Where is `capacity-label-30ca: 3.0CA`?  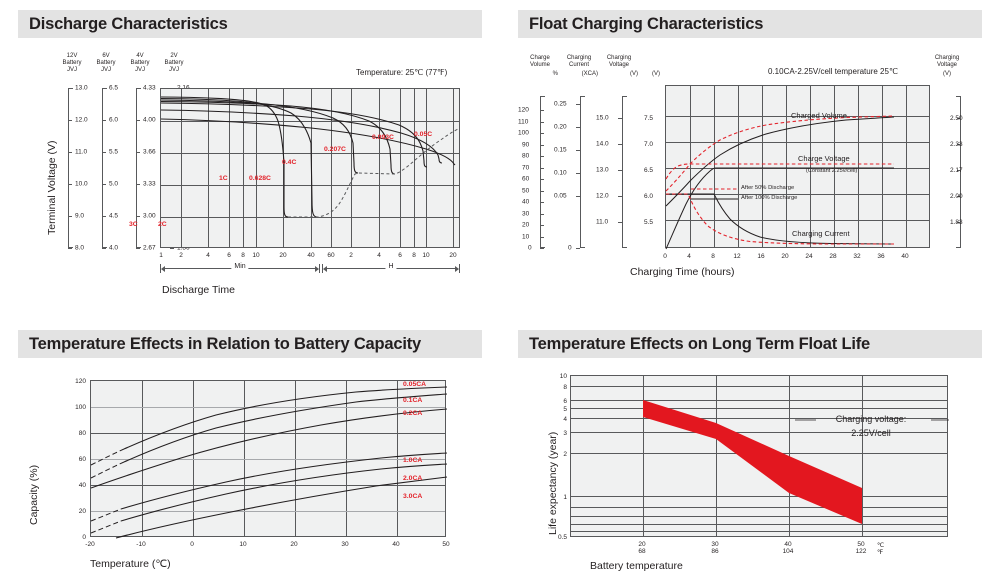 capacity-label-30ca: 3.0CA is located at coordinates (413, 496).